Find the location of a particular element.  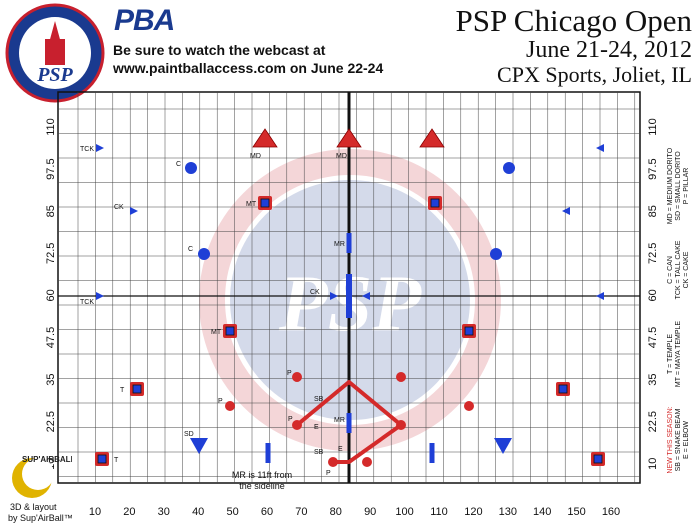

label-sd: SD is located at coordinates (189, 434).